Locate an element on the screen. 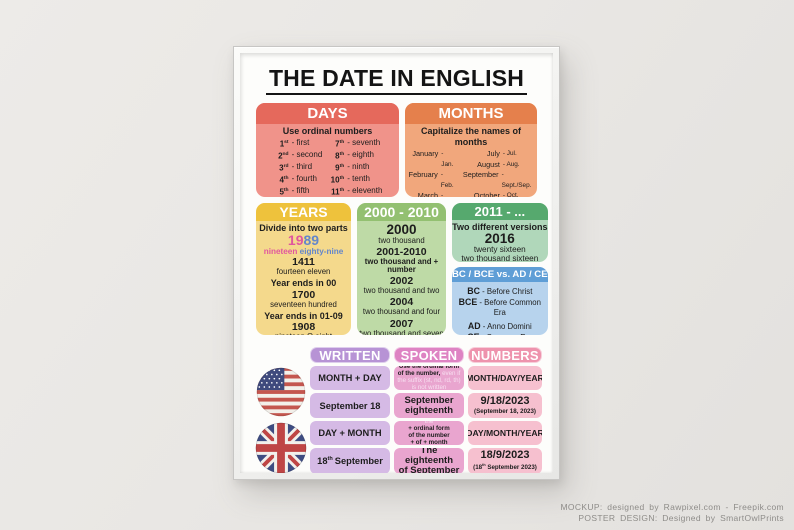 The width and height of the screenshot is (794, 530). era-abbr: CE is located at coordinates (473, 333).